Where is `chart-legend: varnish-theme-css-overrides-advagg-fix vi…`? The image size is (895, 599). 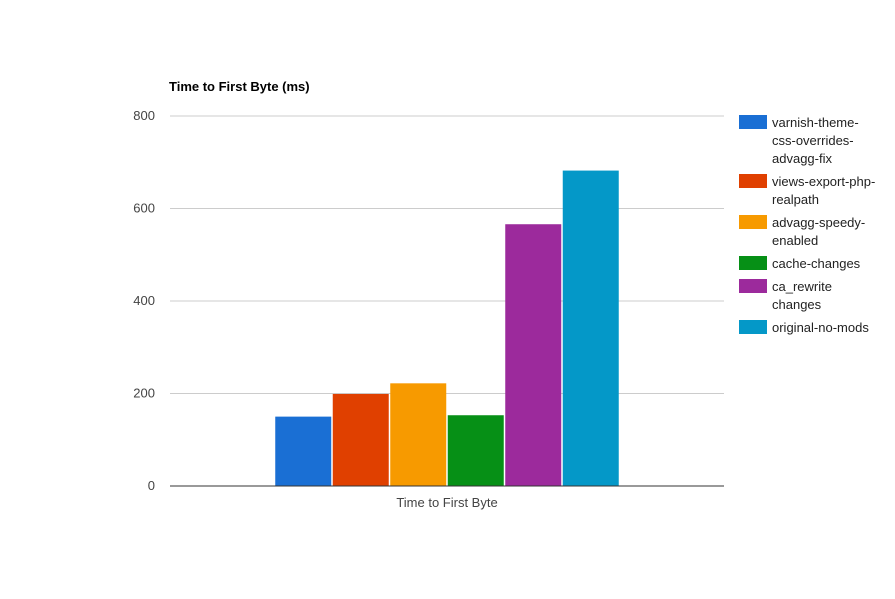 chart-legend: varnish-theme-css-overrides-advagg-fix vi… is located at coordinates (807, 225).